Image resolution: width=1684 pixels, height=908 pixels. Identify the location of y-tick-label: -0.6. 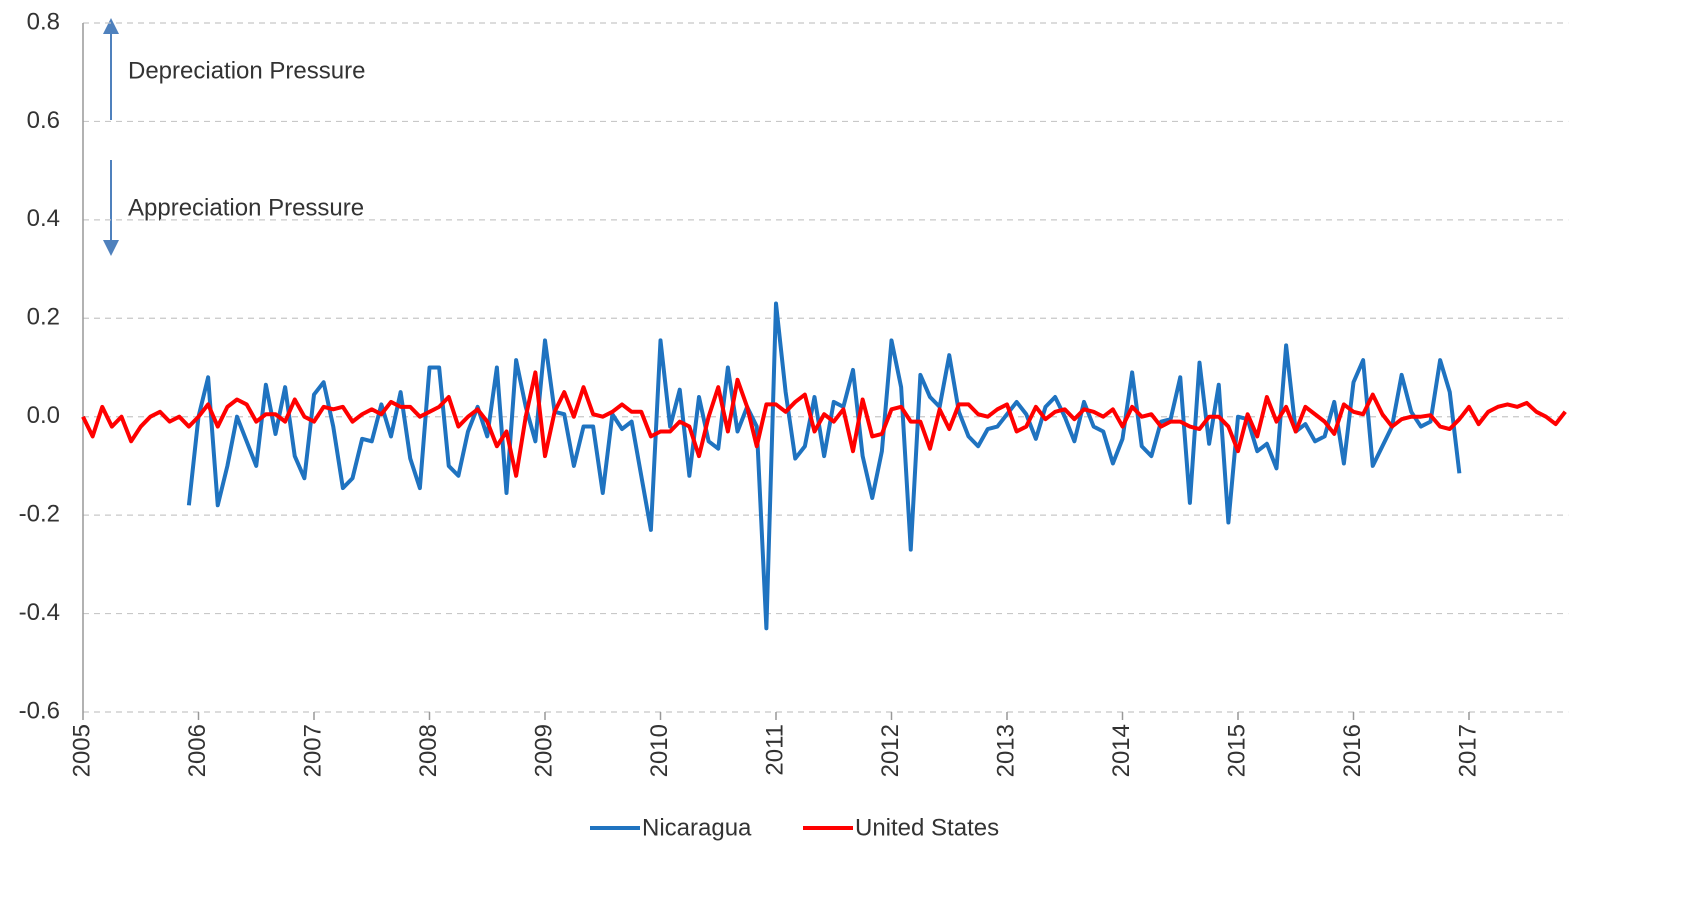
(39, 710).